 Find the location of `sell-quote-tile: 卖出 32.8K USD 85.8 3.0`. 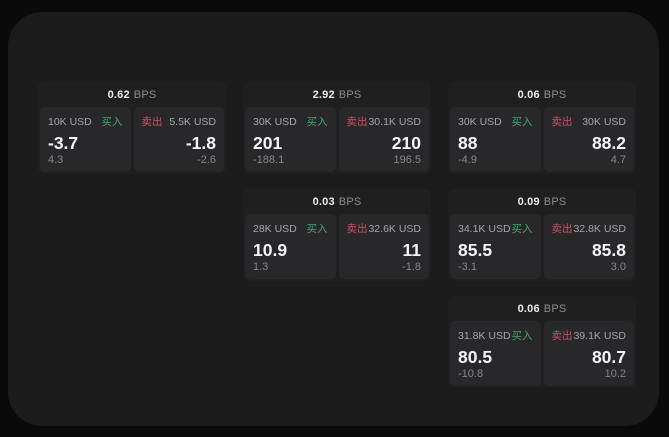

sell-quote-tile: 卖出 32.8K USD 85.8 3.0 is located at coordinates (588, 246).